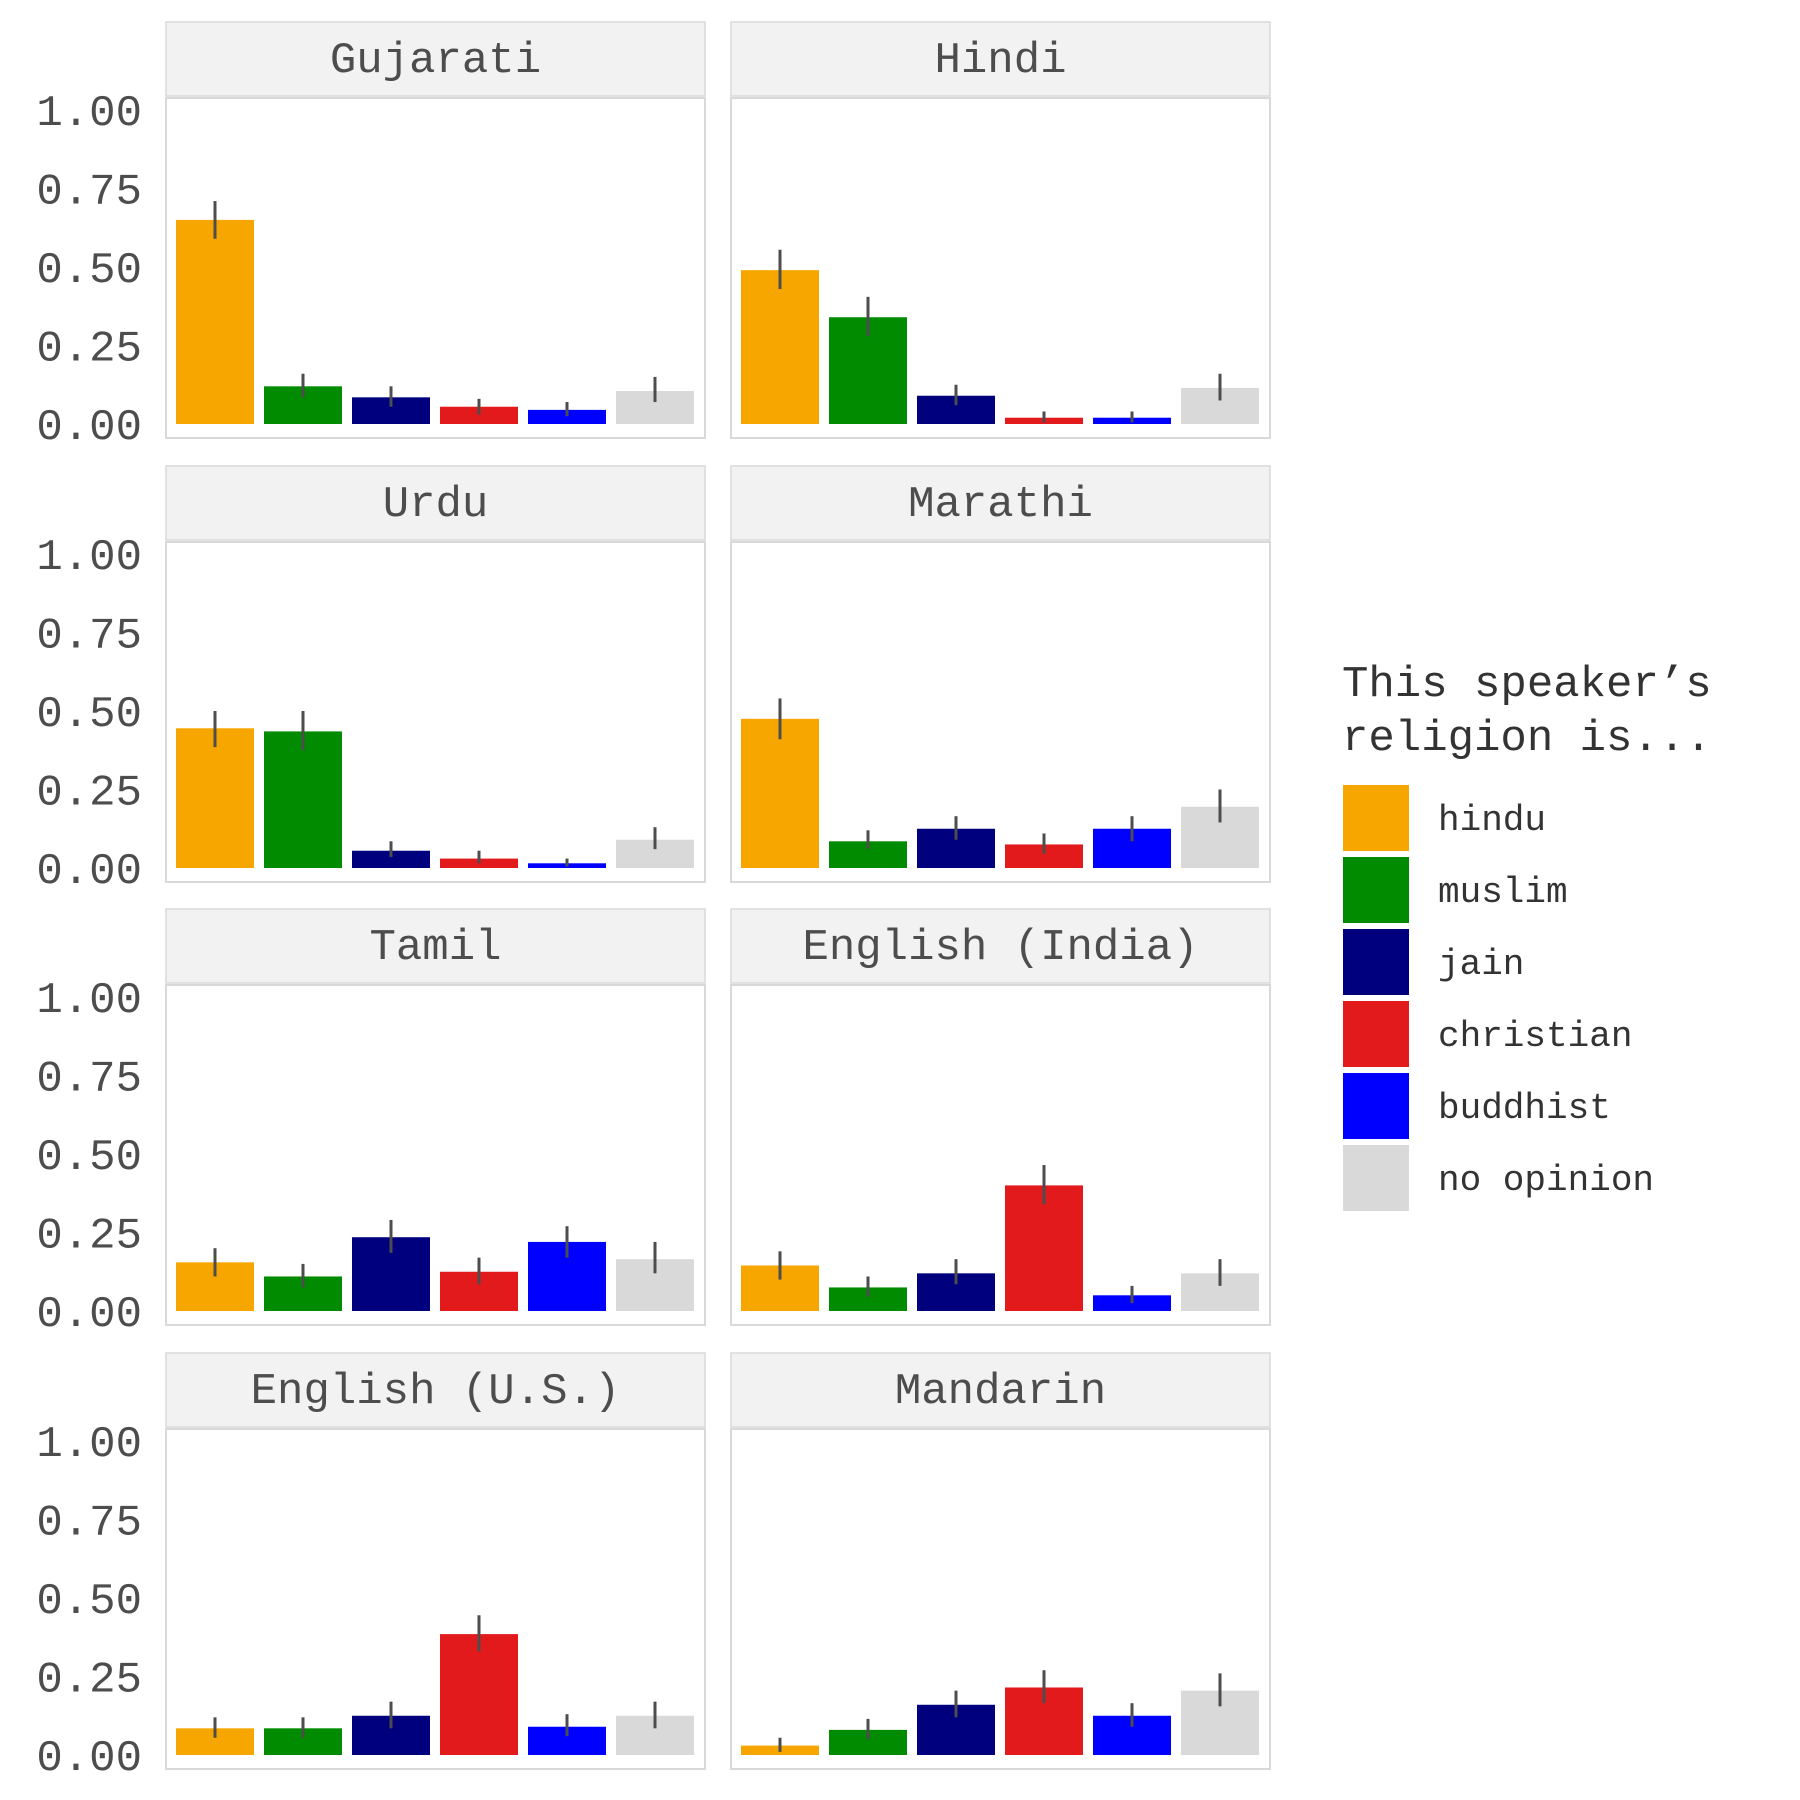  I want to click on facet-english-india: English (India), so click(1000, 1117).